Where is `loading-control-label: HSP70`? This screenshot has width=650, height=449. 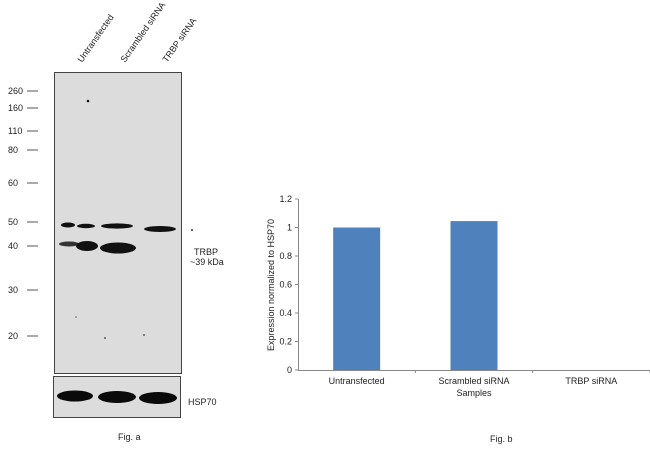
loading-control-label: HSP70 is located at coordinates (202, 402).